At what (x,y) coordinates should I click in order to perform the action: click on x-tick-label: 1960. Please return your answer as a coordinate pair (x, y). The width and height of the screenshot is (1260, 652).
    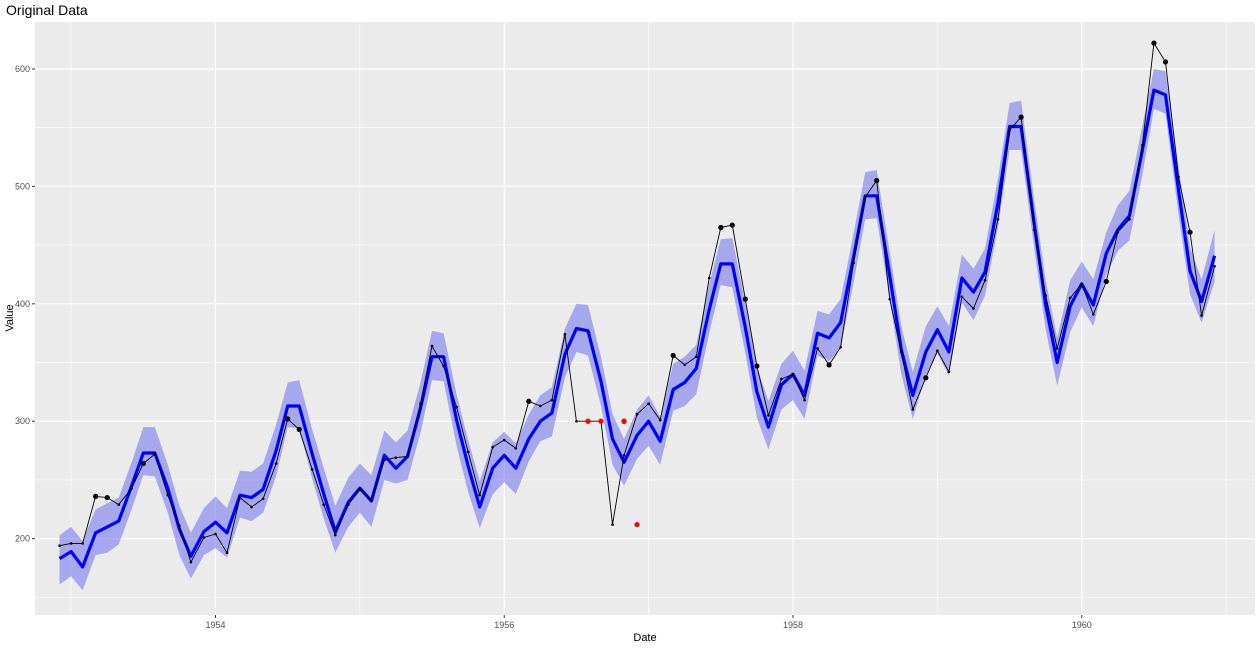
    Looking at the image, I should click on (1082, 625).